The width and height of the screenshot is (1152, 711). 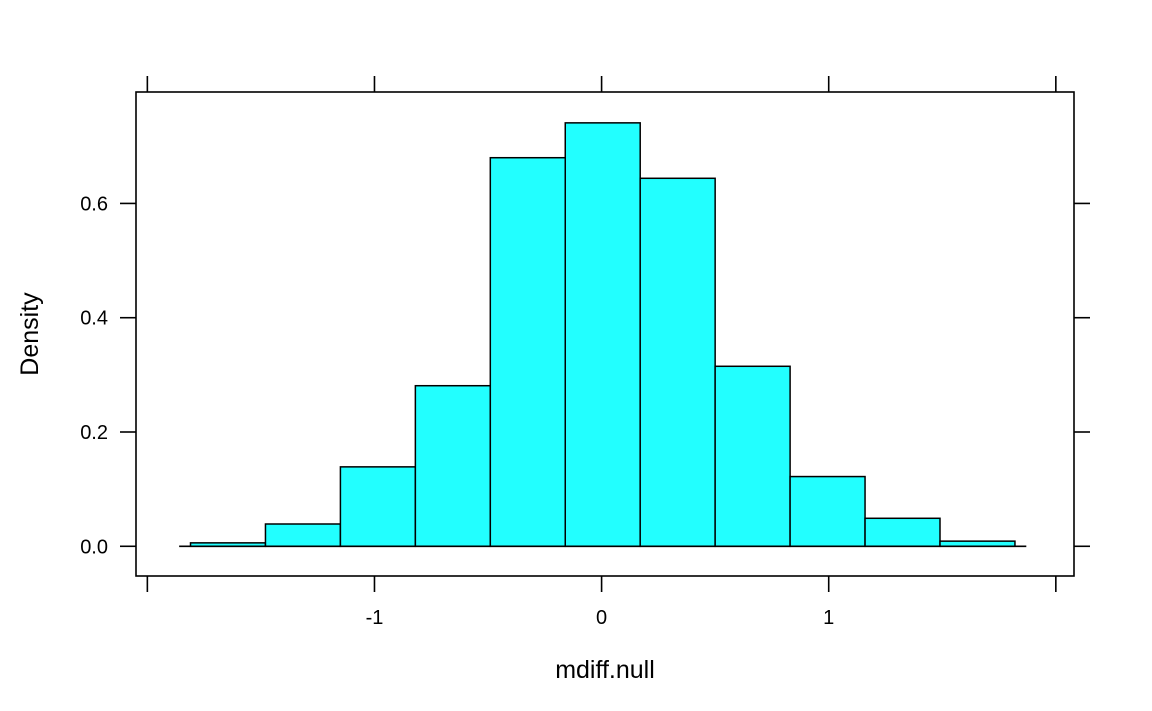 What do you see at coordinates (94, 433) in the screenshot?
I see `y-tick-label: 0.2` at bounding box center [94, 433].